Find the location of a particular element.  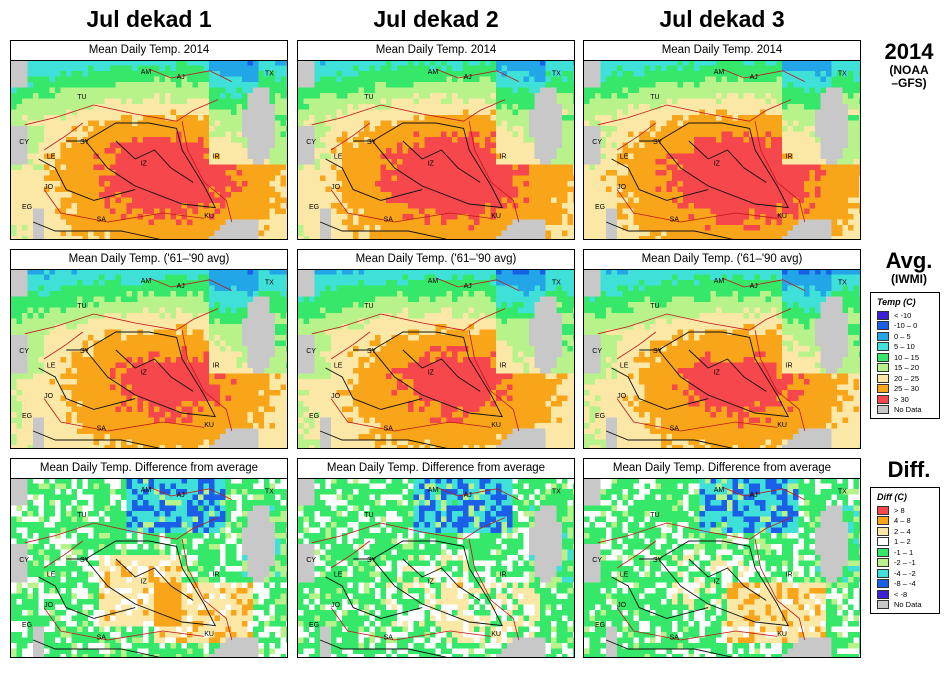

diff-legend-item: -4 – -2 is located at coordinates (906, 573).